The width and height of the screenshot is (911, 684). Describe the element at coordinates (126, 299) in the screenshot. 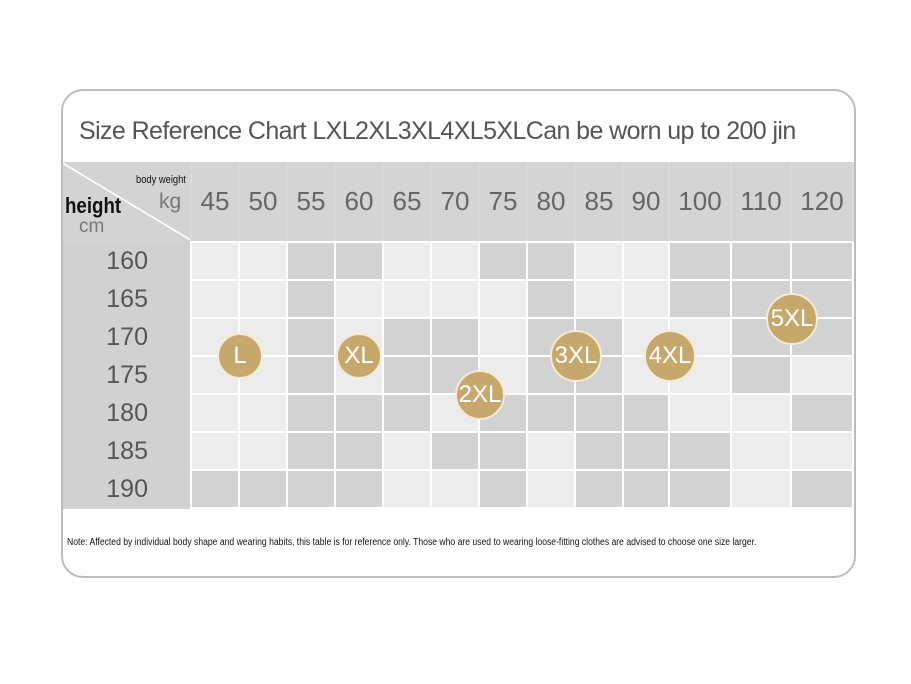

I see `height-header: 165` at that location.